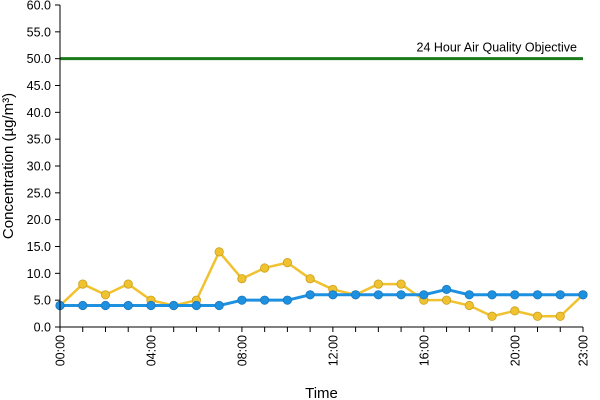 Image resolution: width=600 pixels, height=400 pixels. What do you see at coordinates (322, 346) in the screenshot?
I see `x-axis-ticks: 00:00 04:00 08:00 12:00 16:00 20:00 23:00` at bounding box center [322, 346].